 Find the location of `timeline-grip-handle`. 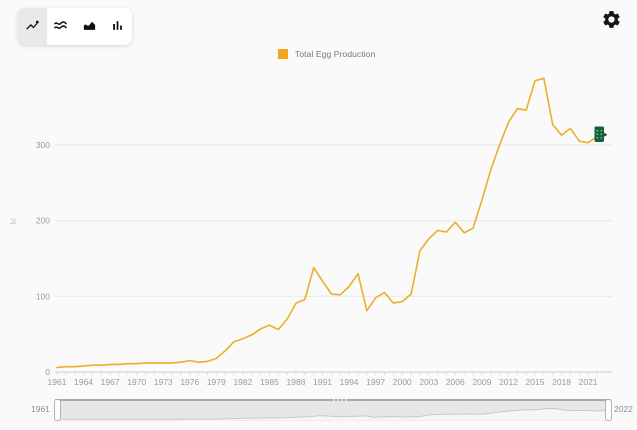

timeline-grip-handle is located at coordinates (340, 400).